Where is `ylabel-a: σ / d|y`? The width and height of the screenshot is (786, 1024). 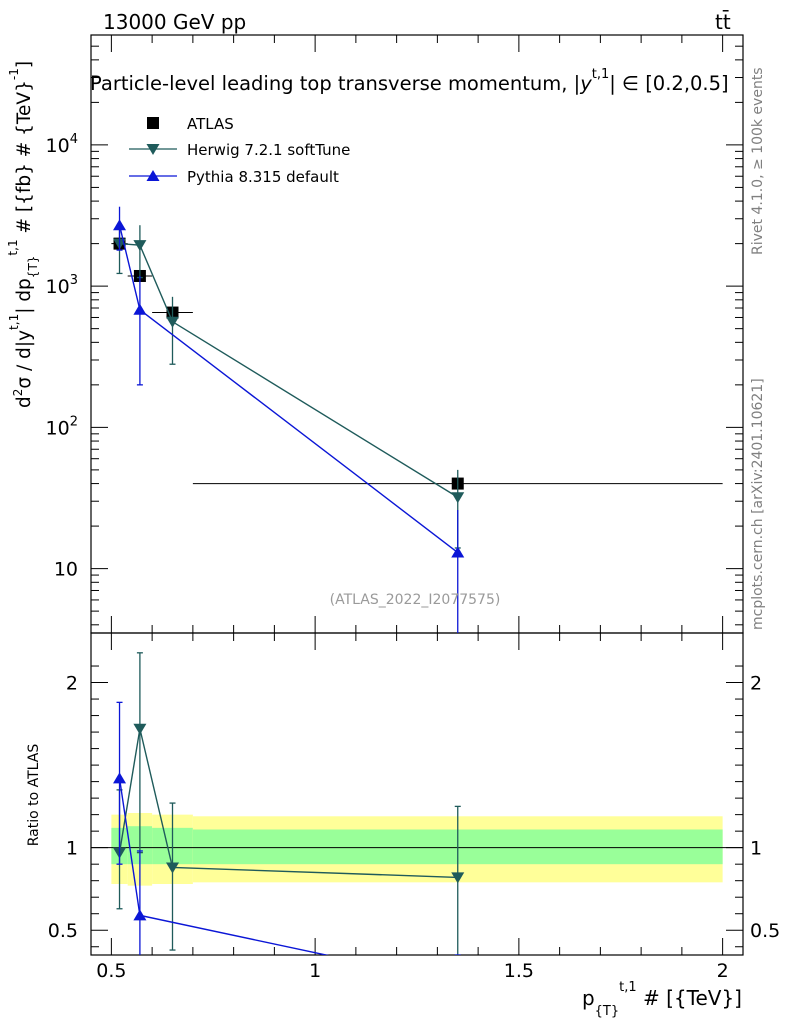
ylabel-a: σ / d|y is located at coordinates (24, 359).